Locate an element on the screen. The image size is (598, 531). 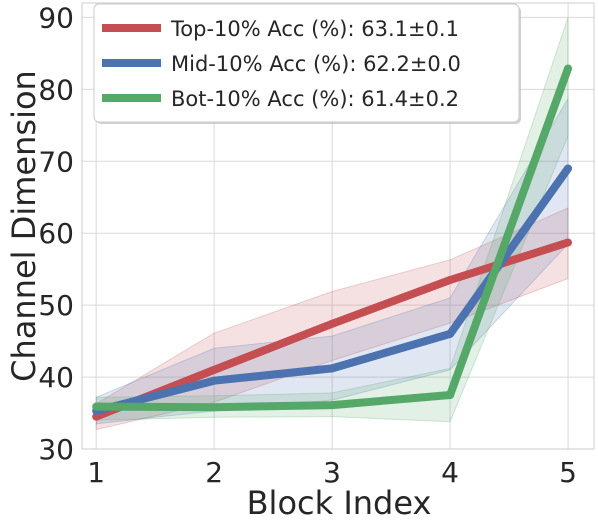
y-axis-label: Channel Dimension is located at coordinates (24, 226).